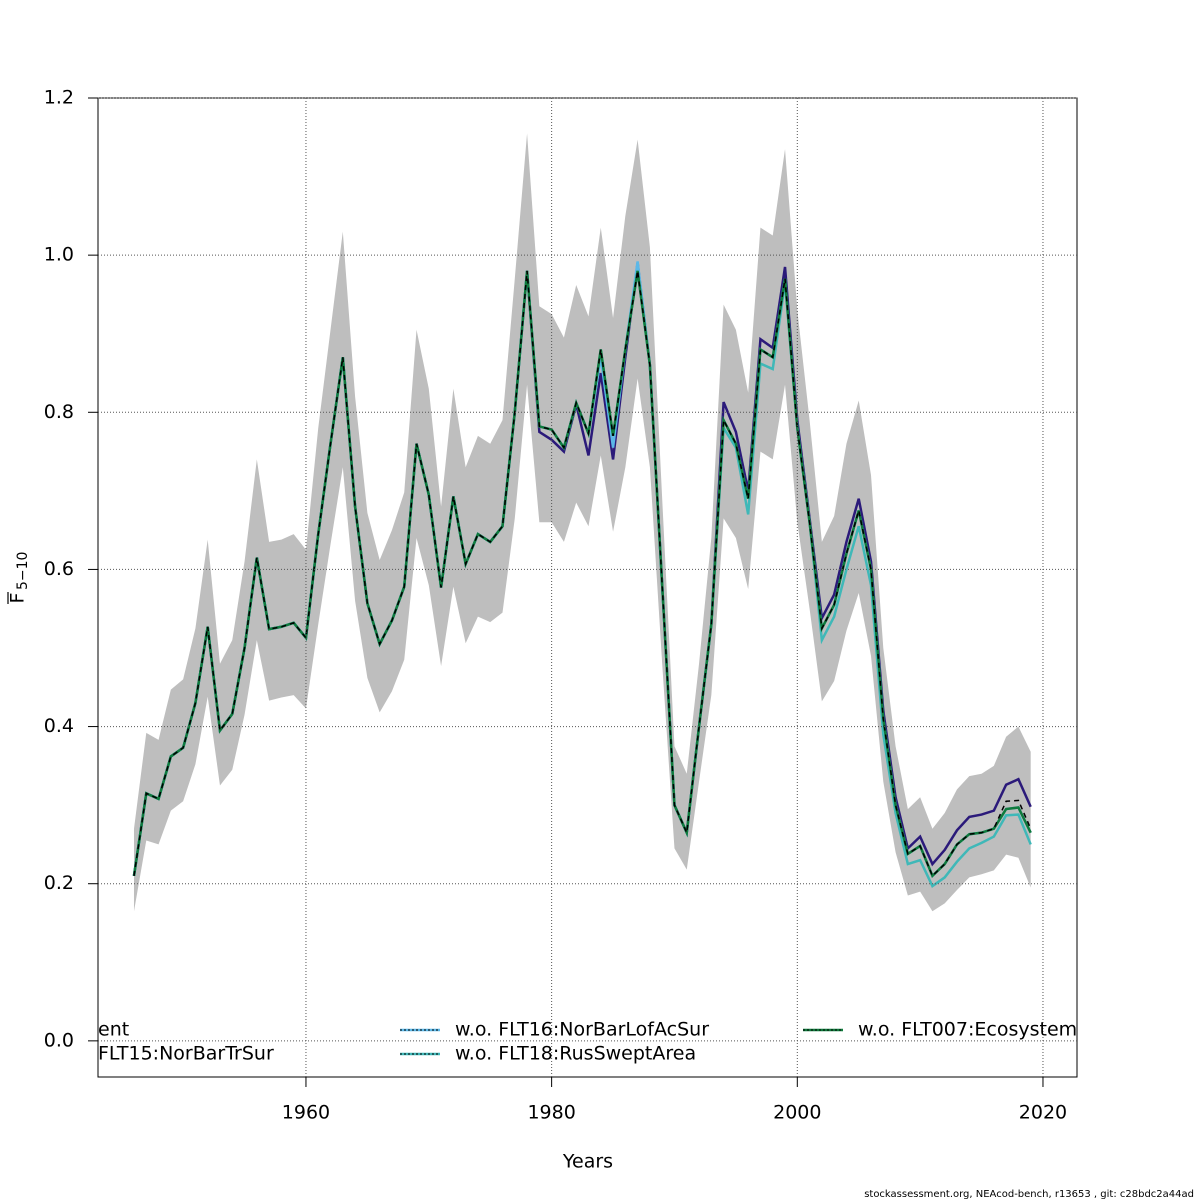  I want to click on x-tick-label: 2020, so click(1043, 1113).